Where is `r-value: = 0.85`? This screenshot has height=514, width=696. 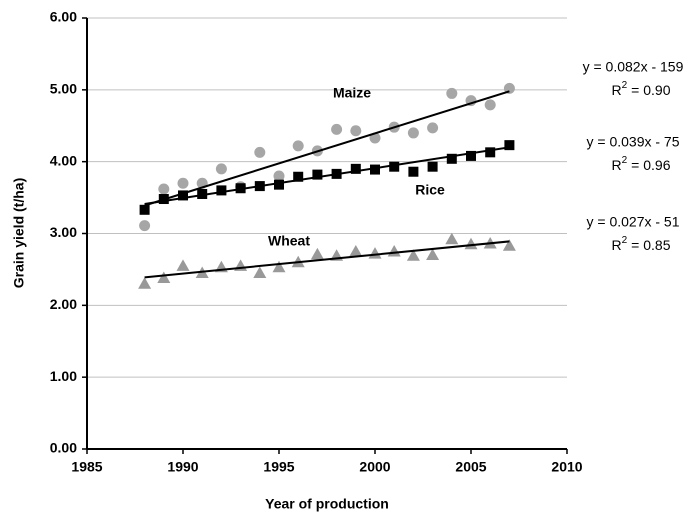 r-value: = 0.85 is located at coordinates (651, 245).